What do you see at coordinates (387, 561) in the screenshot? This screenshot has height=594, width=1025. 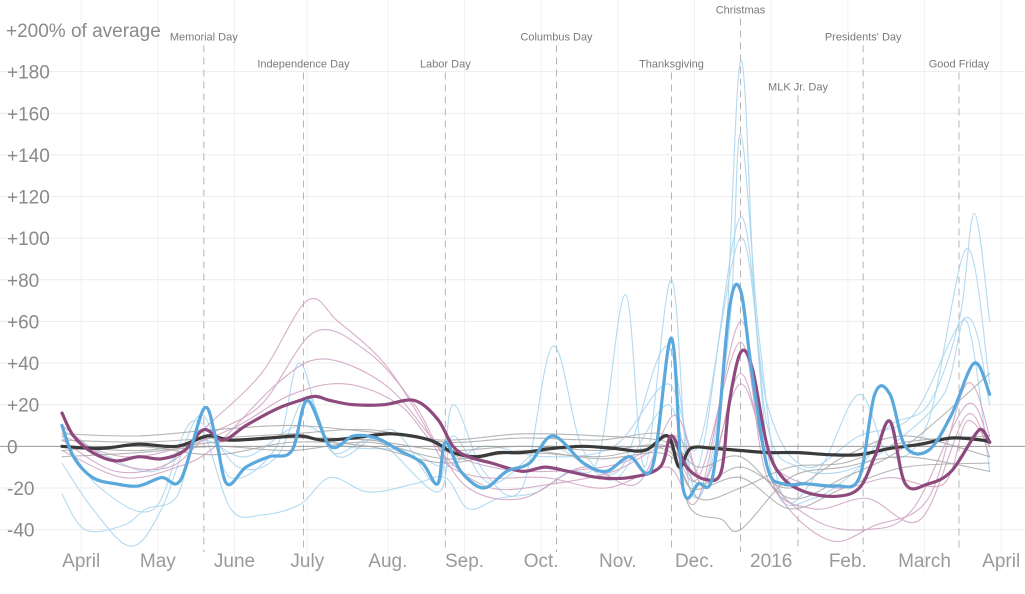 I see `x-tick-label: Aug.` at bounding box center [387, 561].